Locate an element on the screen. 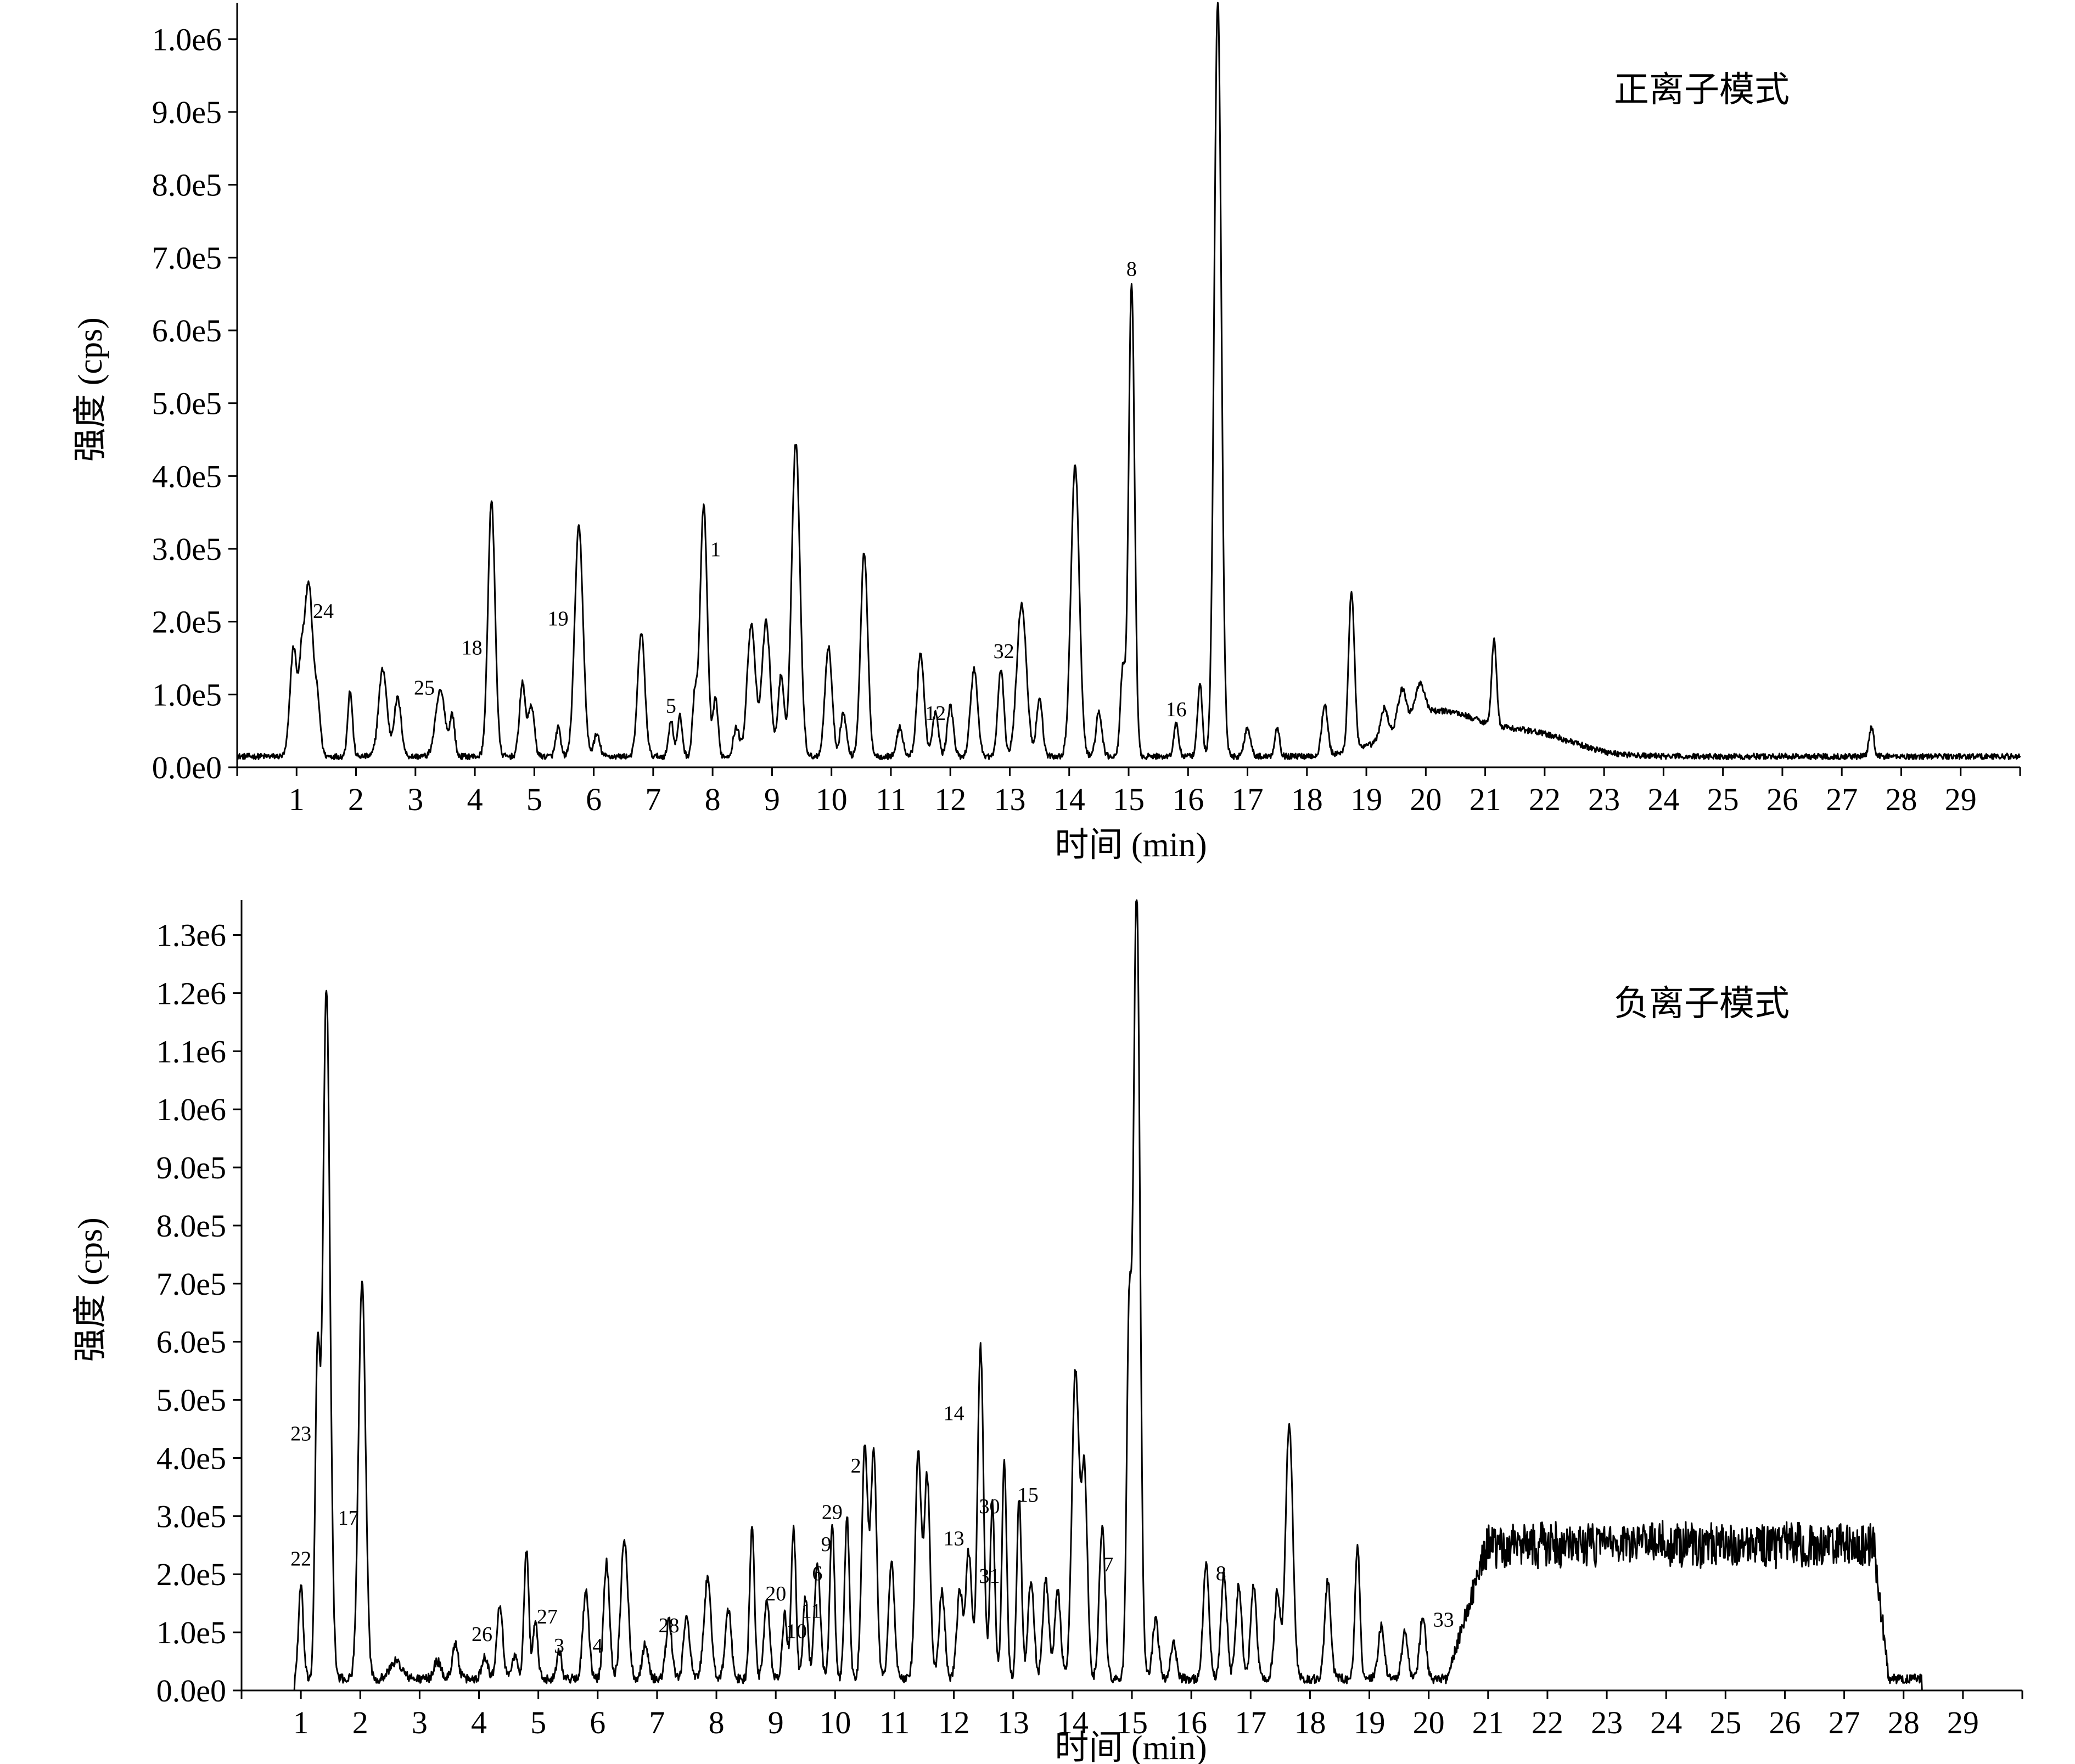 This screenshot has height=1764, width=2075. y-tick-label: 2.0e5 is located at coordinates (187, 622).